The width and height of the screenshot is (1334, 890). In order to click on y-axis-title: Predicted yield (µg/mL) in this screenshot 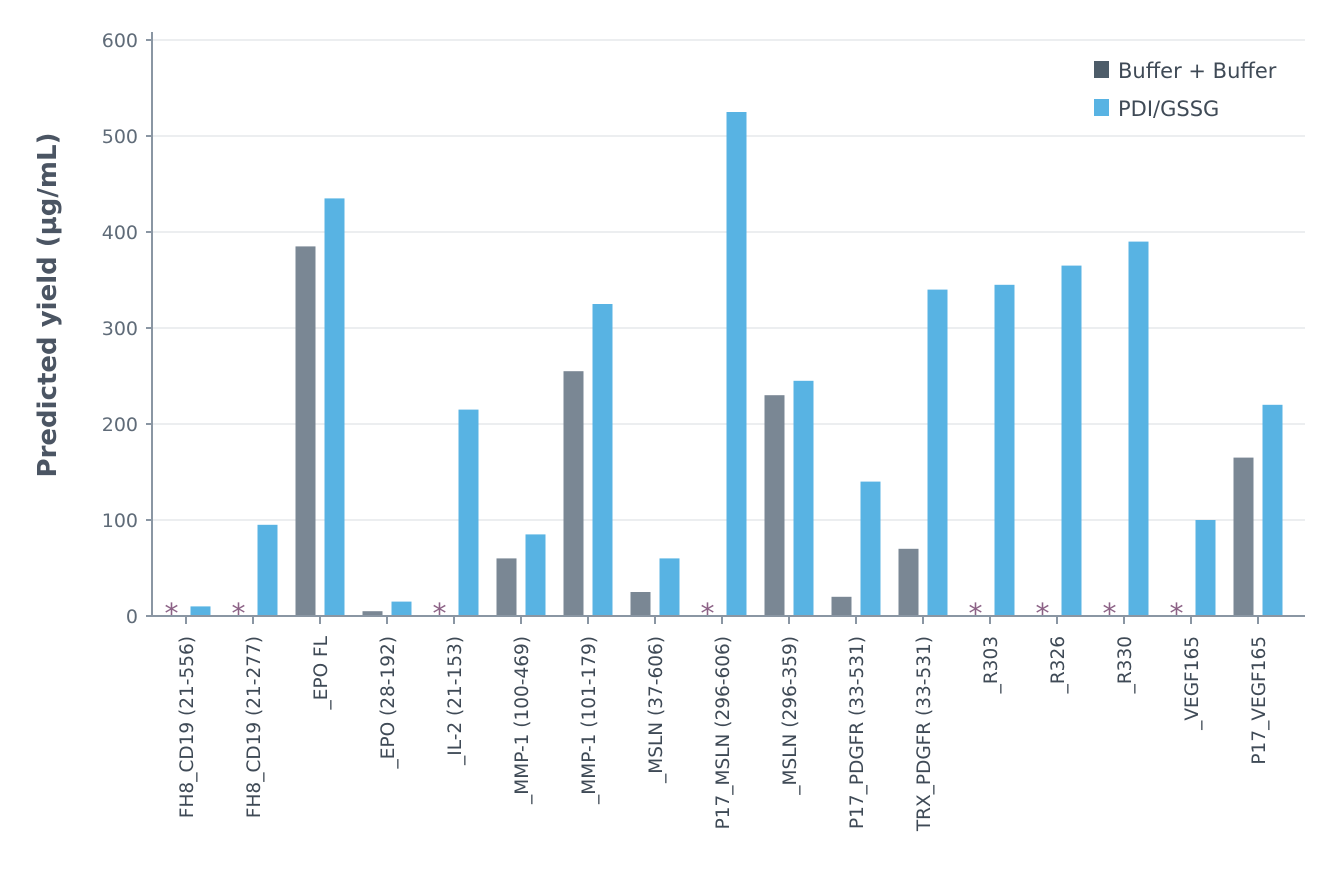, I will do `click(48, 305)`.